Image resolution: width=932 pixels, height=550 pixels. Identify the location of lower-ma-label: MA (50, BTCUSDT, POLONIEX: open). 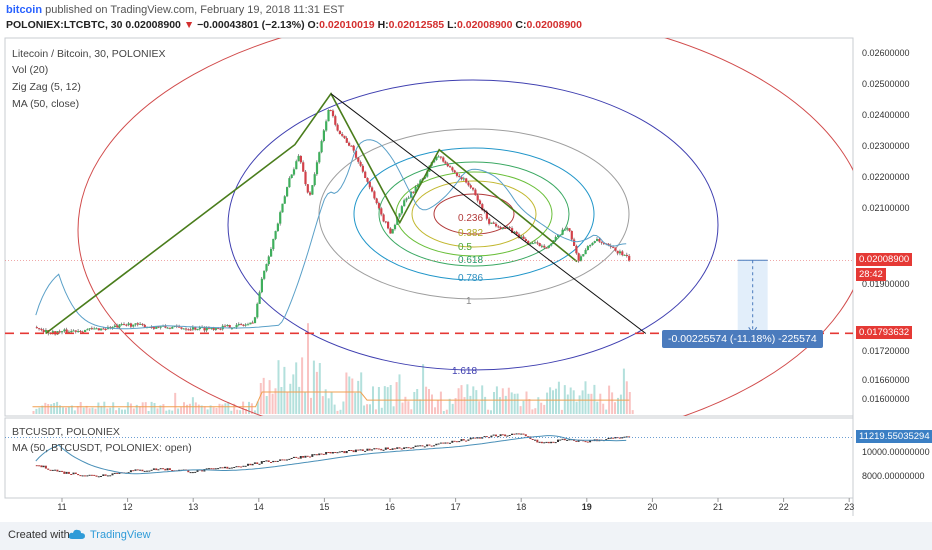
(102, 448).